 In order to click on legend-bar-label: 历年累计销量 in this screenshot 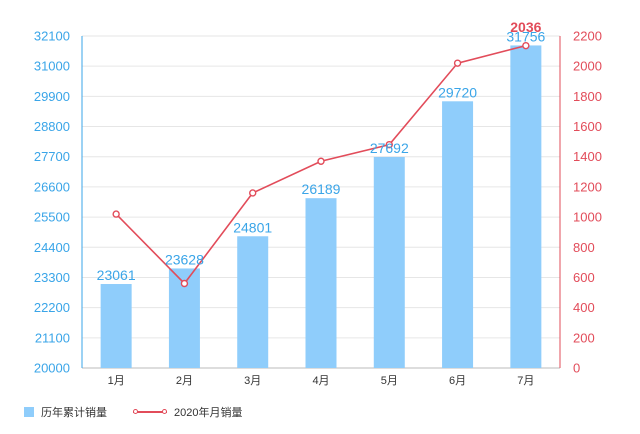, I will do `click(74, 413)`.